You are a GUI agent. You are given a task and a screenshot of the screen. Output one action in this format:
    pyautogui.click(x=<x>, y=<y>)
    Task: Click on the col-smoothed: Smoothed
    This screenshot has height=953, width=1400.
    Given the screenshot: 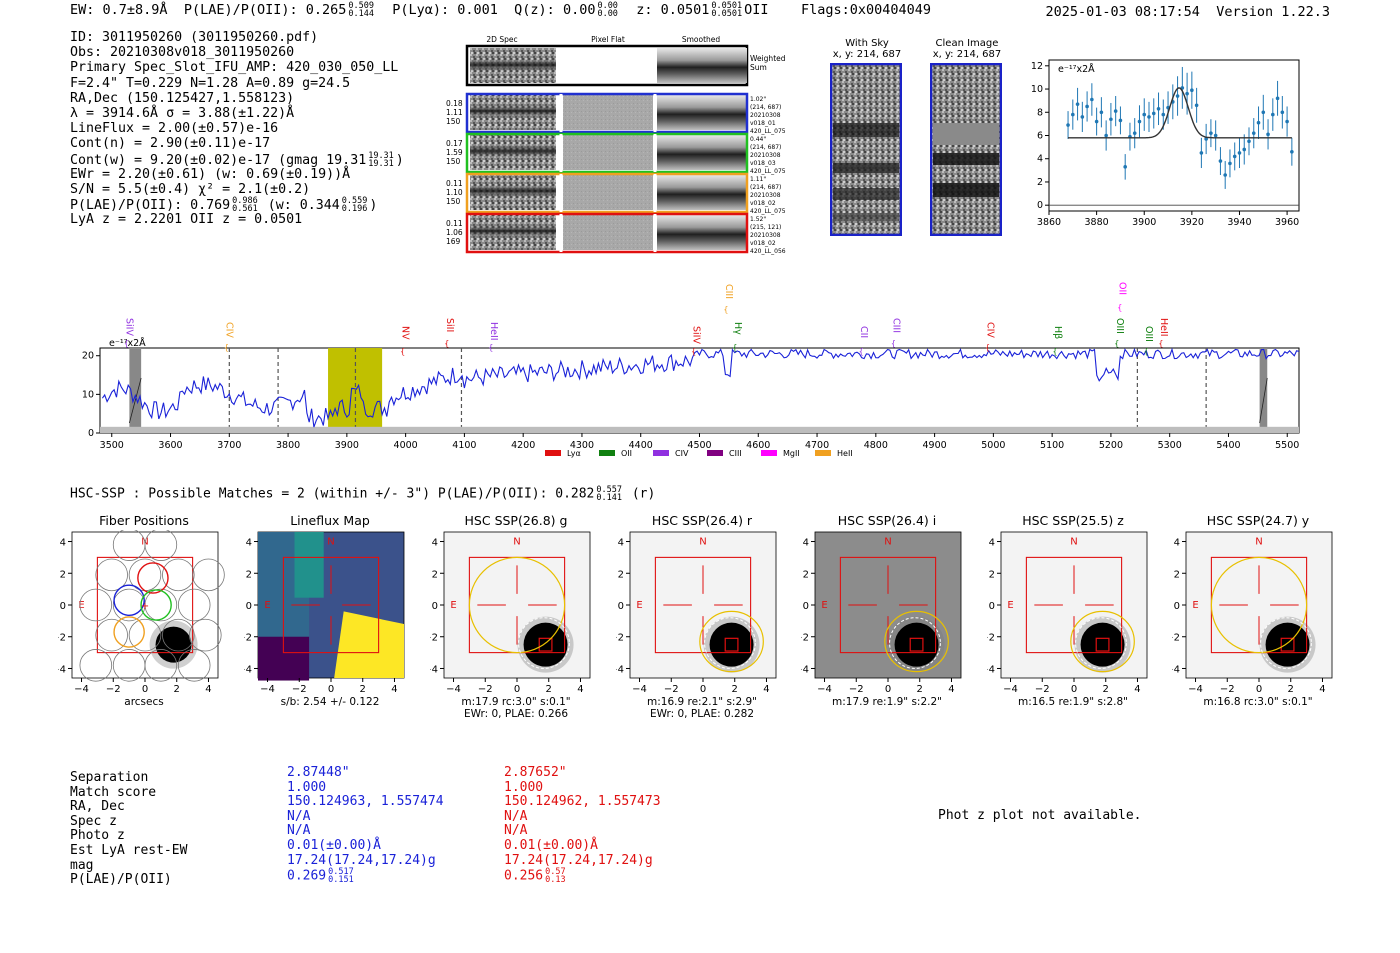 What is the action you would take?
    pyautogui.click(x=701, y=39)
    